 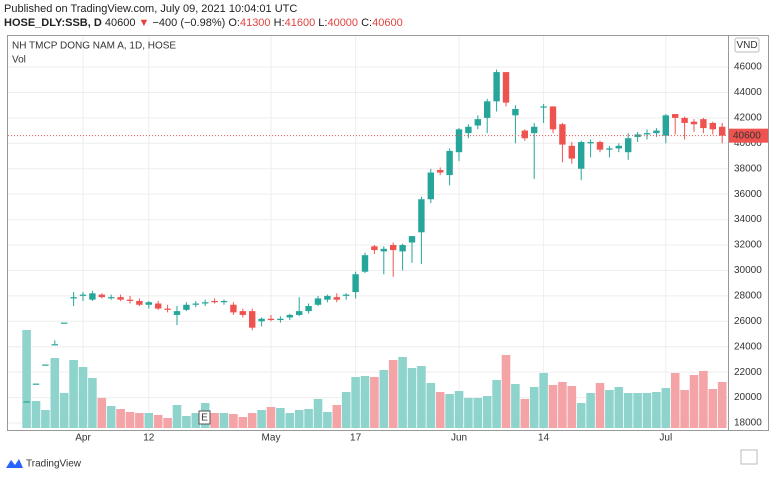 I want to click on currency-box, so click(x=747, y=45).